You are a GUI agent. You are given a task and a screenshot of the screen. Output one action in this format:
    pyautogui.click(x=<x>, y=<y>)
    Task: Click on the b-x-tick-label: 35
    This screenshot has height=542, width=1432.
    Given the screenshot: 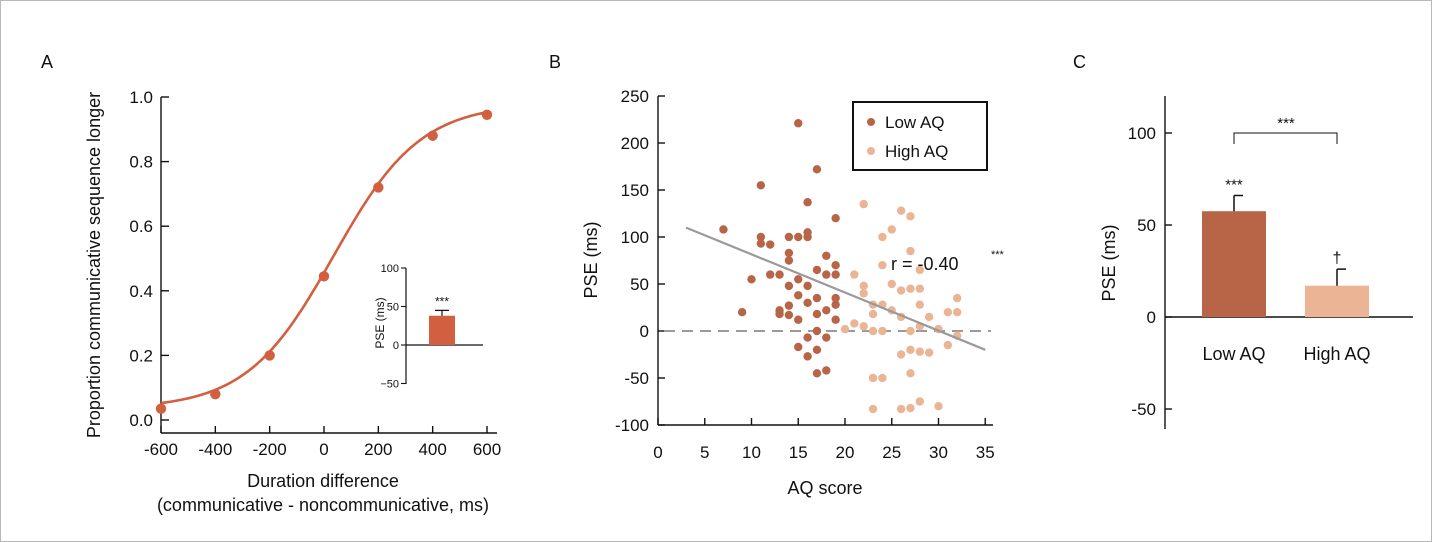 What is the action you would take?
    pyautogui.click(x=985, y=452)
    